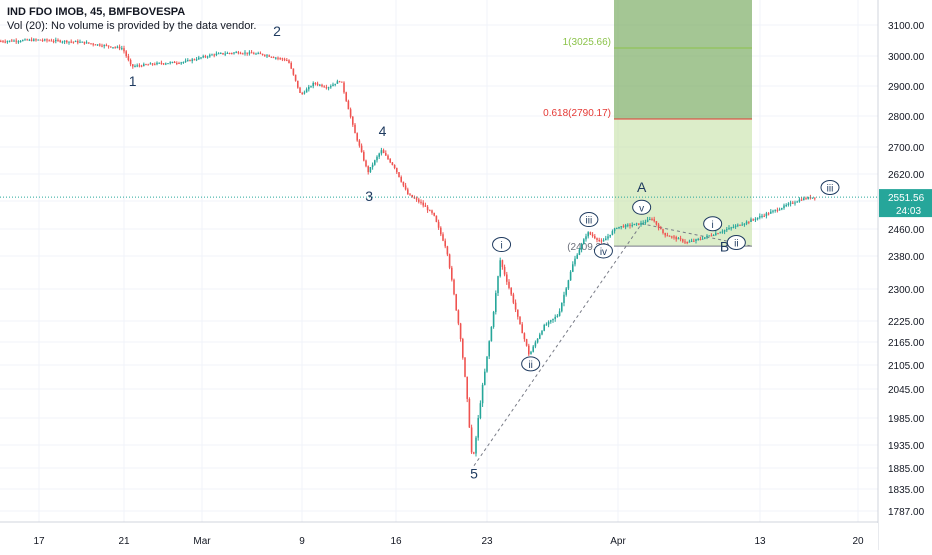 The height and width of the screenshot is (555, 932). Describe the element at coordinates (383, 131) in the screenshot. I see `wave-label: 4` at that location.